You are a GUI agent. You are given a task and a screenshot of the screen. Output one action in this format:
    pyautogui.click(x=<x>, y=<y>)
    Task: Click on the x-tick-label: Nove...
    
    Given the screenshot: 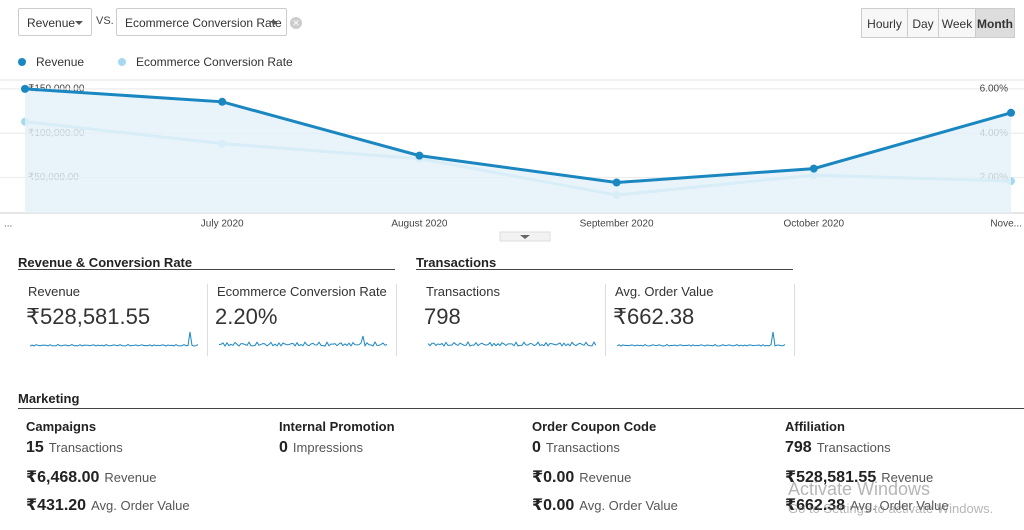 What is the action you would take?
    pyautogui.click(x=1006, y=224)
    